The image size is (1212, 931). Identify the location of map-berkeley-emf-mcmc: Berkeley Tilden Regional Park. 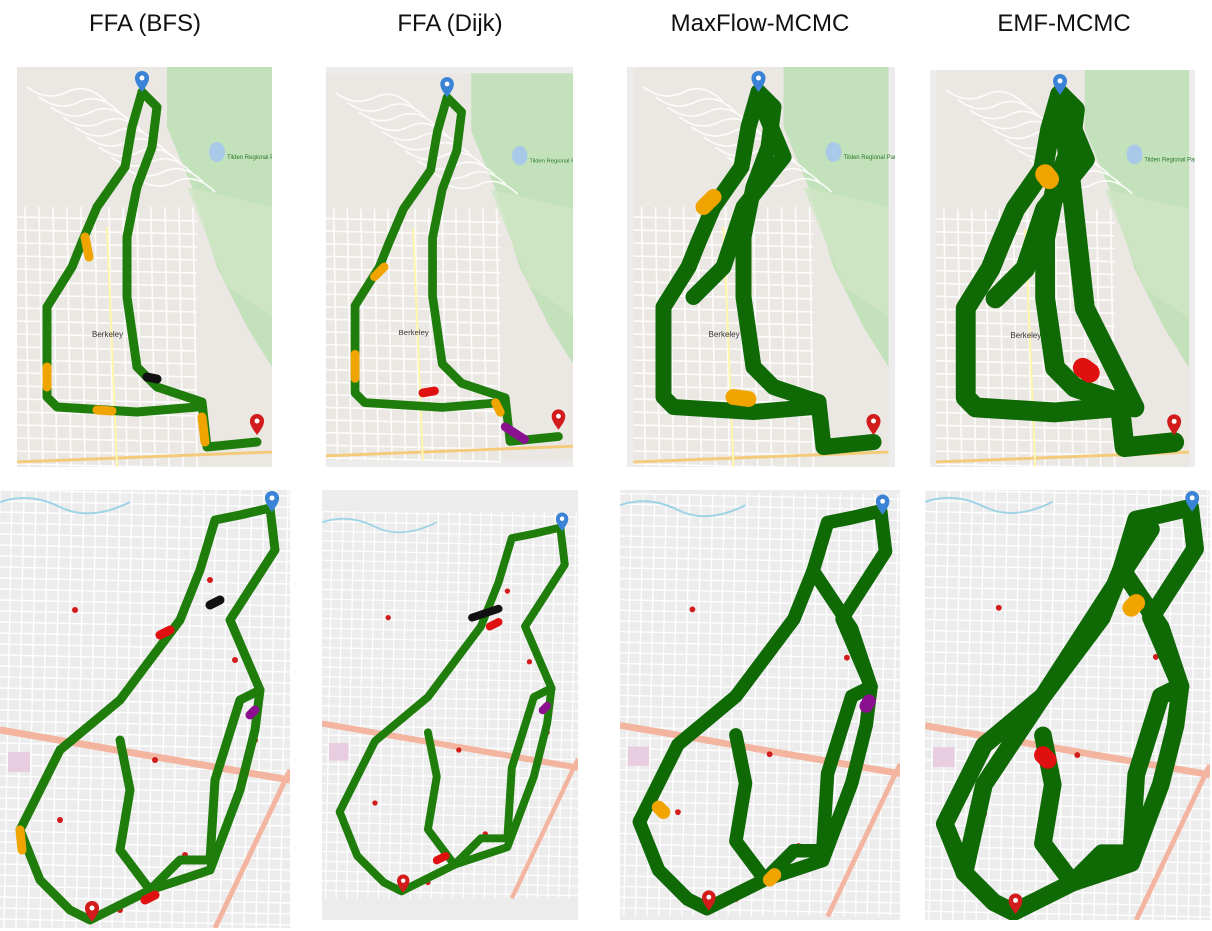
(1062, 268).